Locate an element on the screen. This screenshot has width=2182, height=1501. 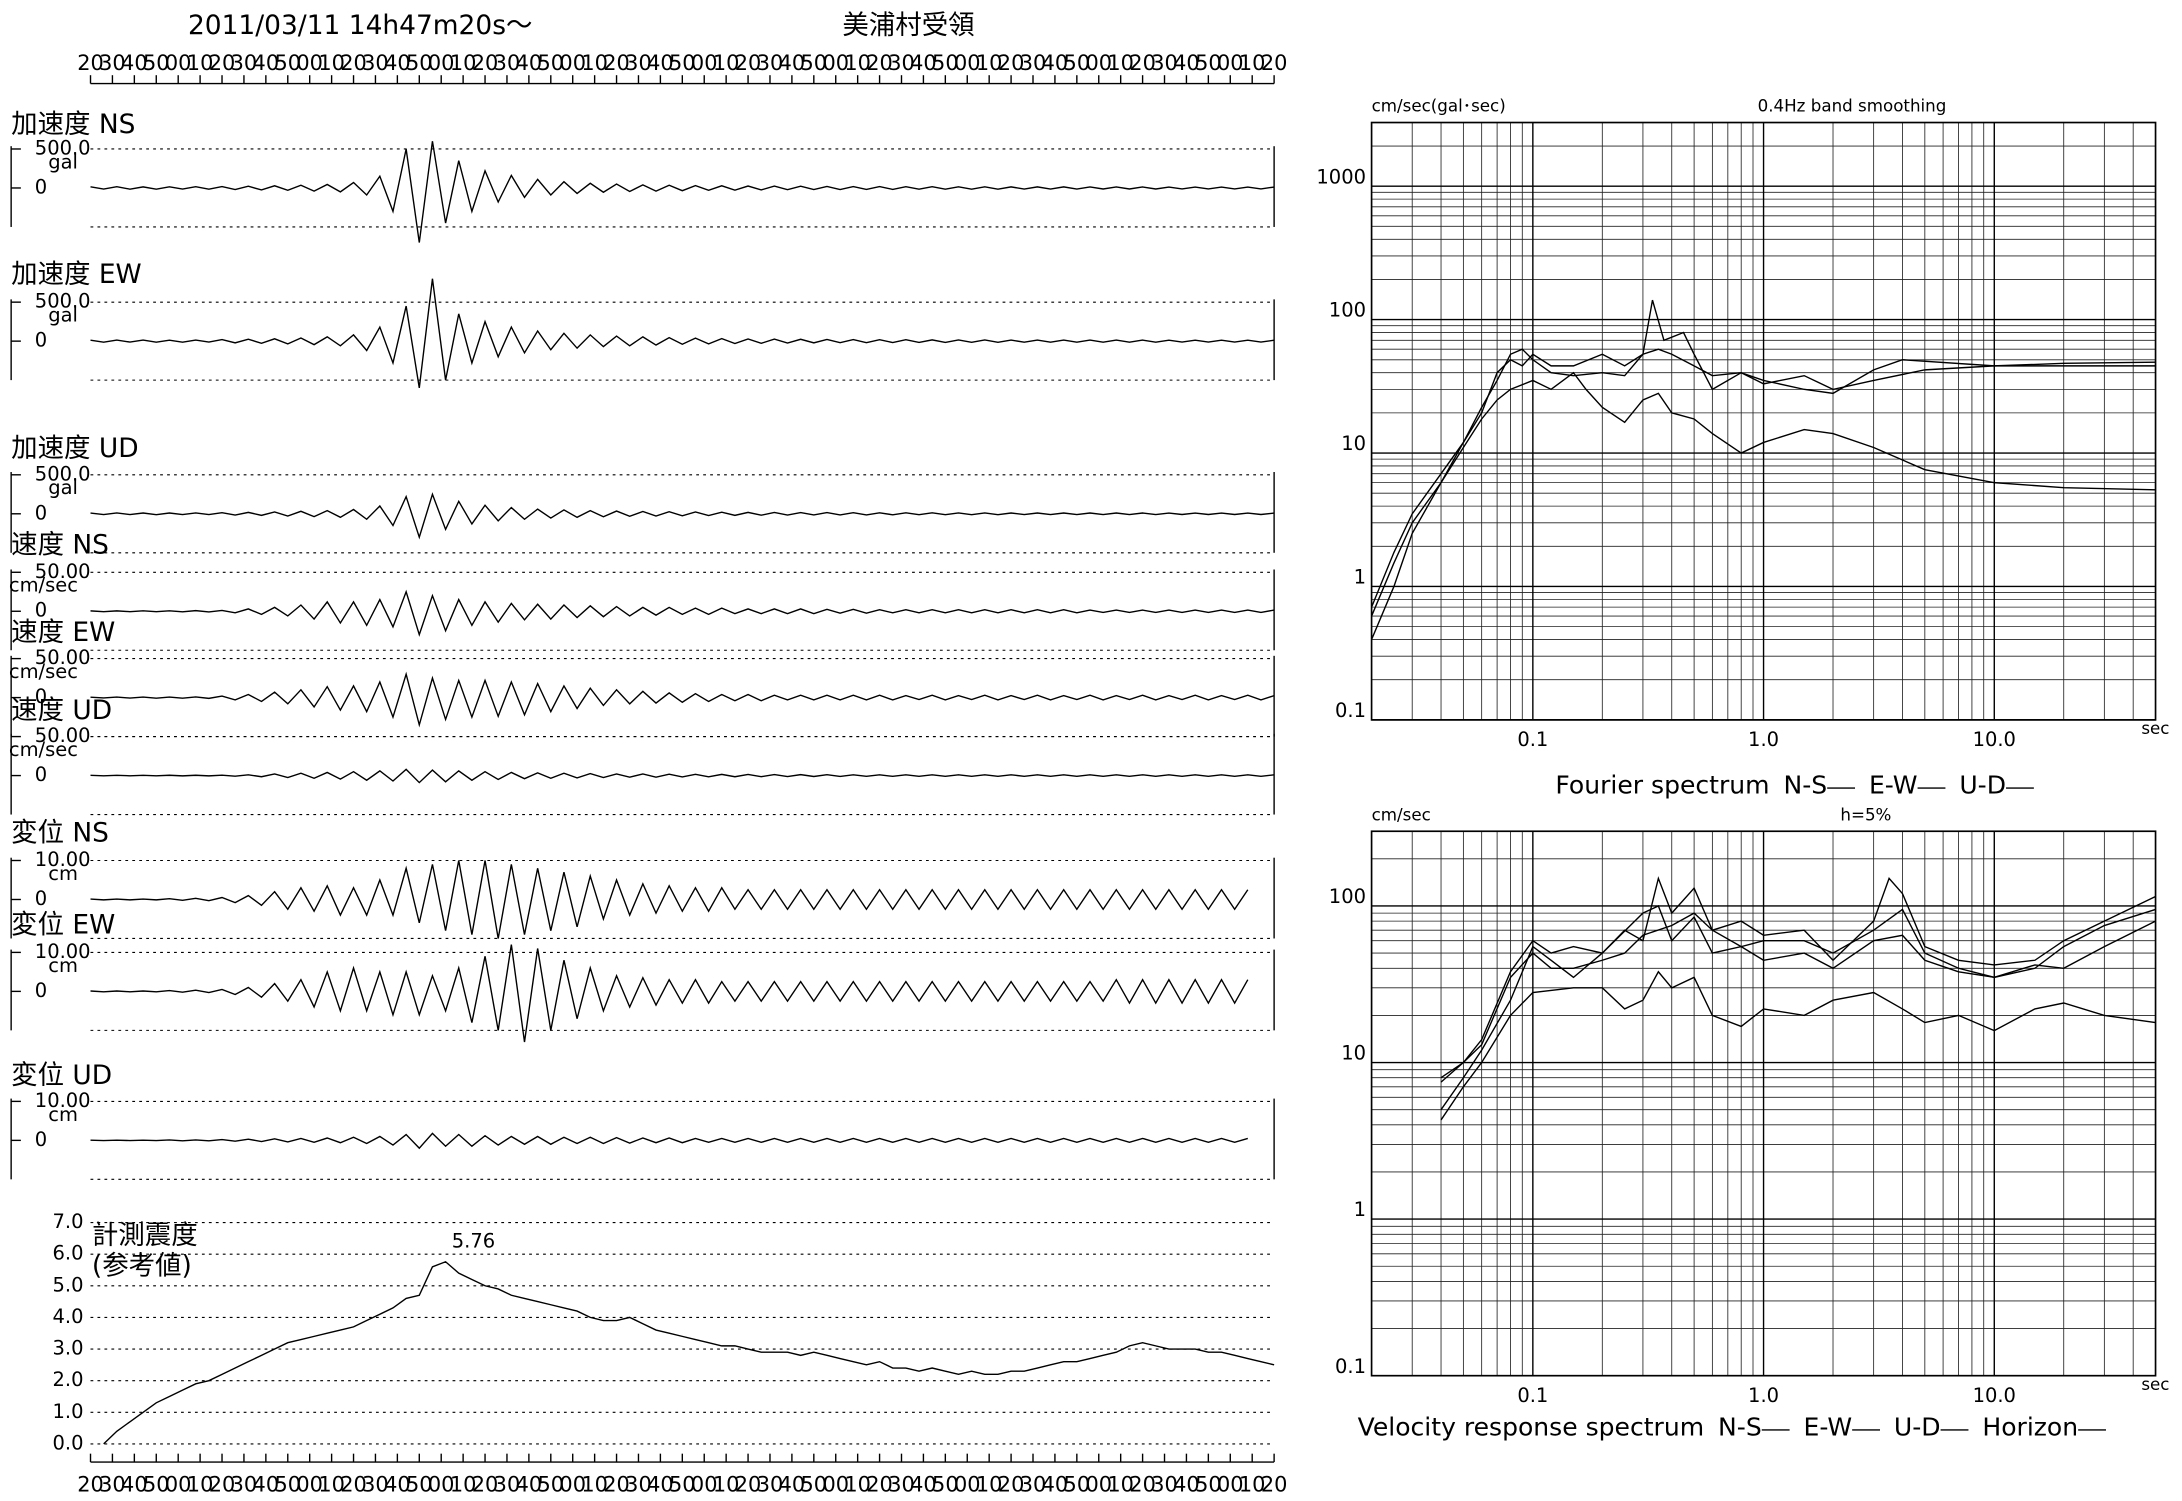
y-tick-label: 10 is located at coordinates (1353, 443).